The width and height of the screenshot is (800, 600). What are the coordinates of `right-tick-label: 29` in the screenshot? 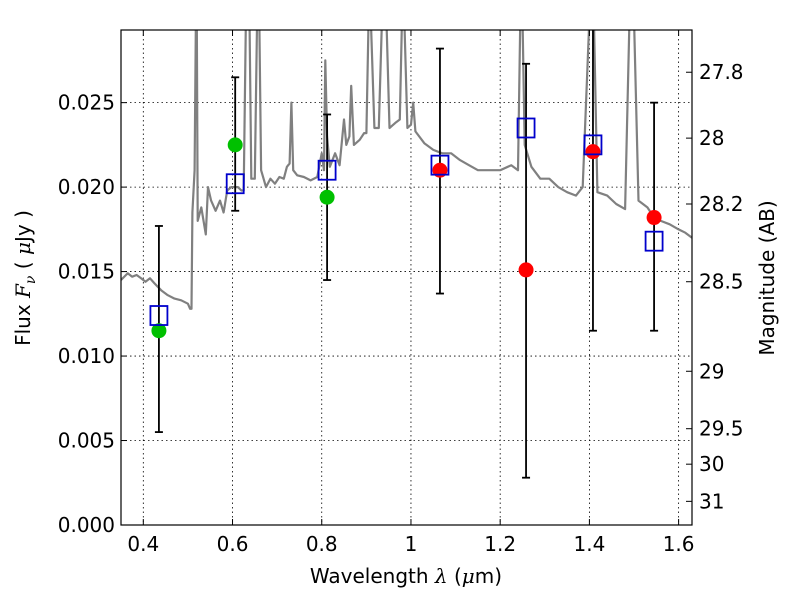 It's located at (711, 371).